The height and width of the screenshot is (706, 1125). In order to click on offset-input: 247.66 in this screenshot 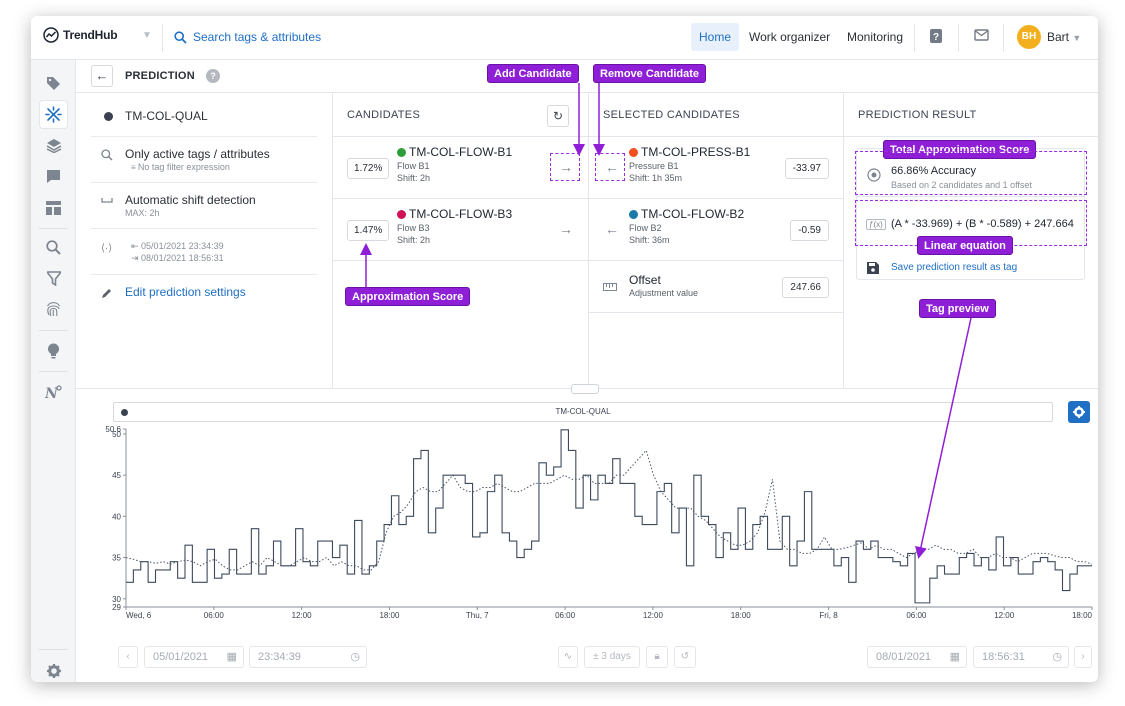, I will do `click(805, 287)`.